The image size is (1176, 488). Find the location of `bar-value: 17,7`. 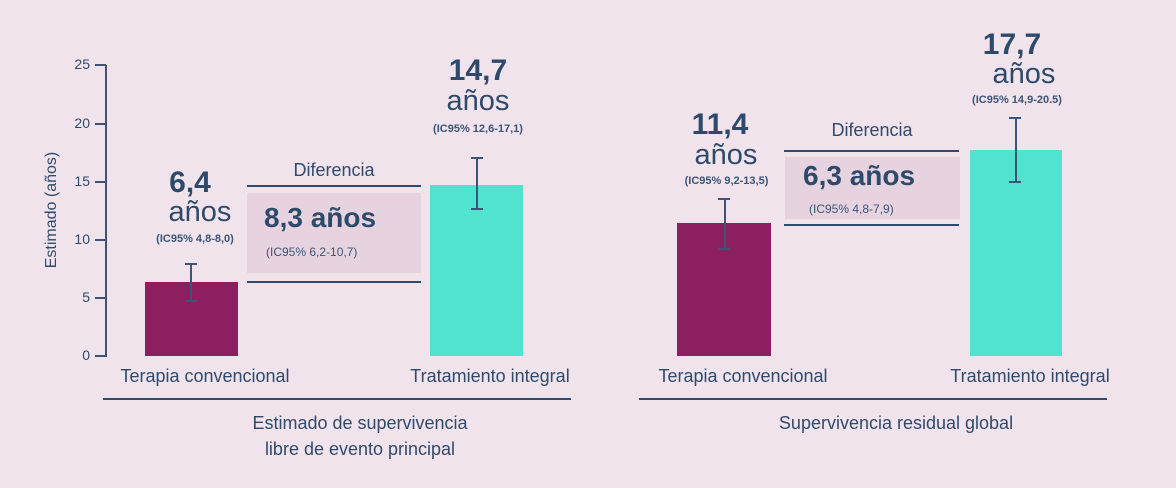

bar-value: 17,7 is located at coordinates (1012, 44).